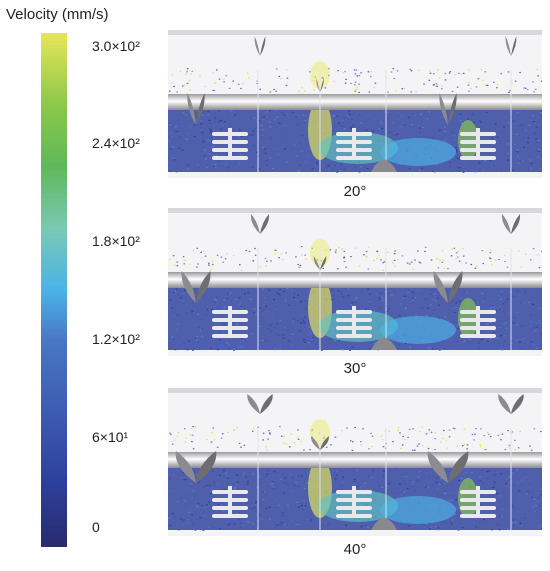 The image size is (550, 571). I want to click on panel-label-20deg: 20°, so click(355, 191).